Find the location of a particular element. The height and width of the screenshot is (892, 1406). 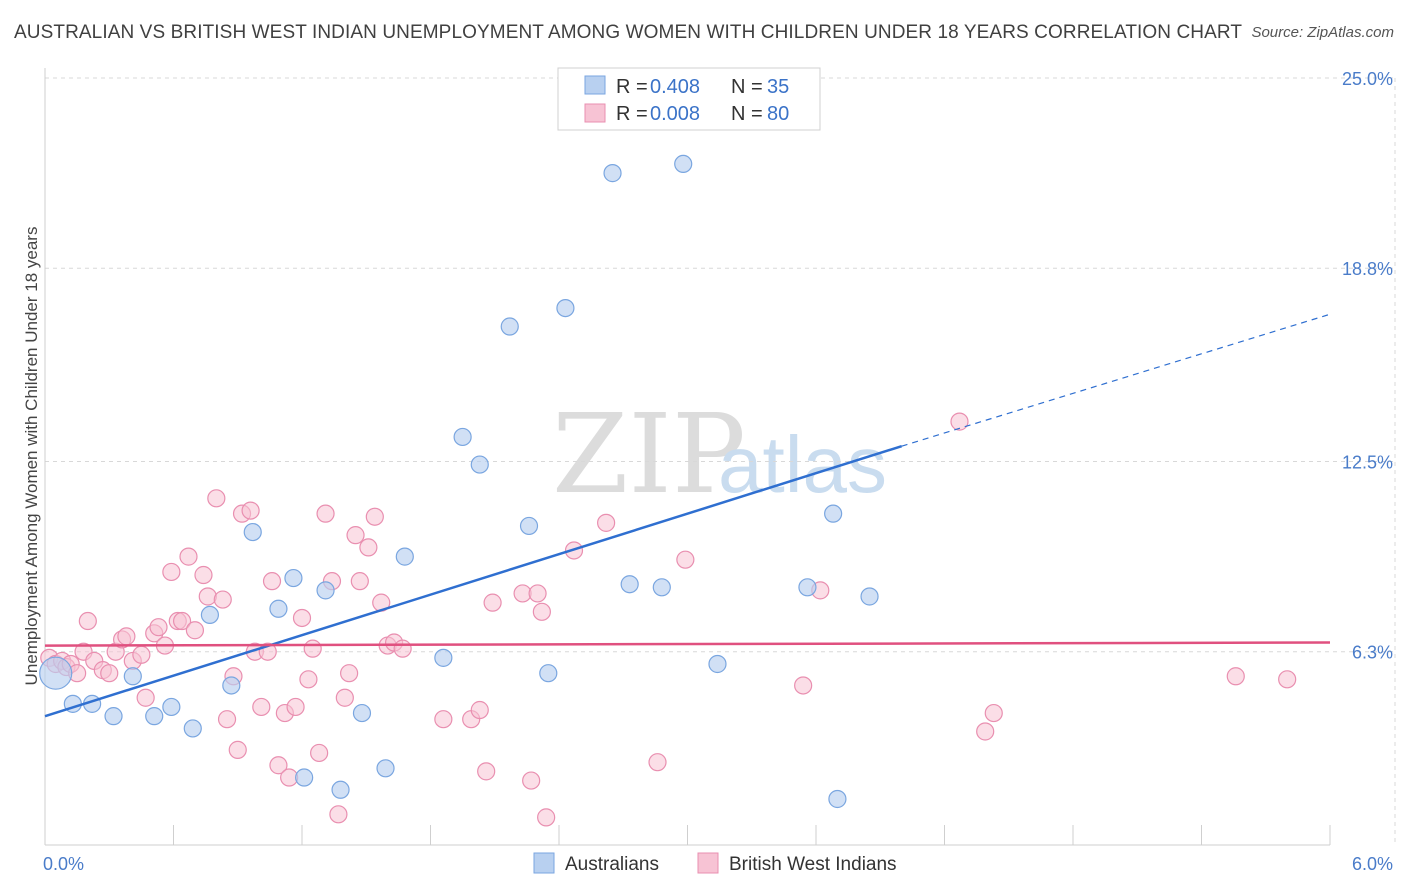

y-tick-label-2: 18.8% is located at coordinates (1367, 269).